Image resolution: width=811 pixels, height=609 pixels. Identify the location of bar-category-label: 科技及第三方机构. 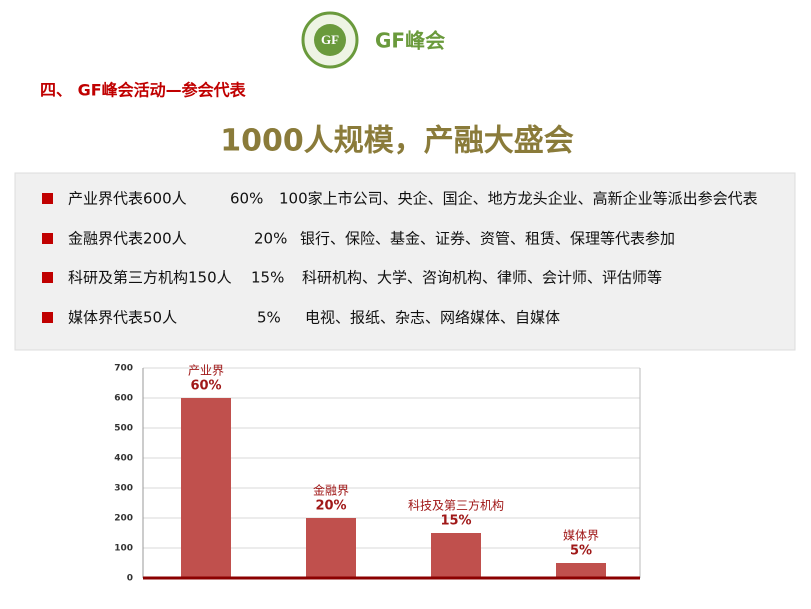
(456, 505).